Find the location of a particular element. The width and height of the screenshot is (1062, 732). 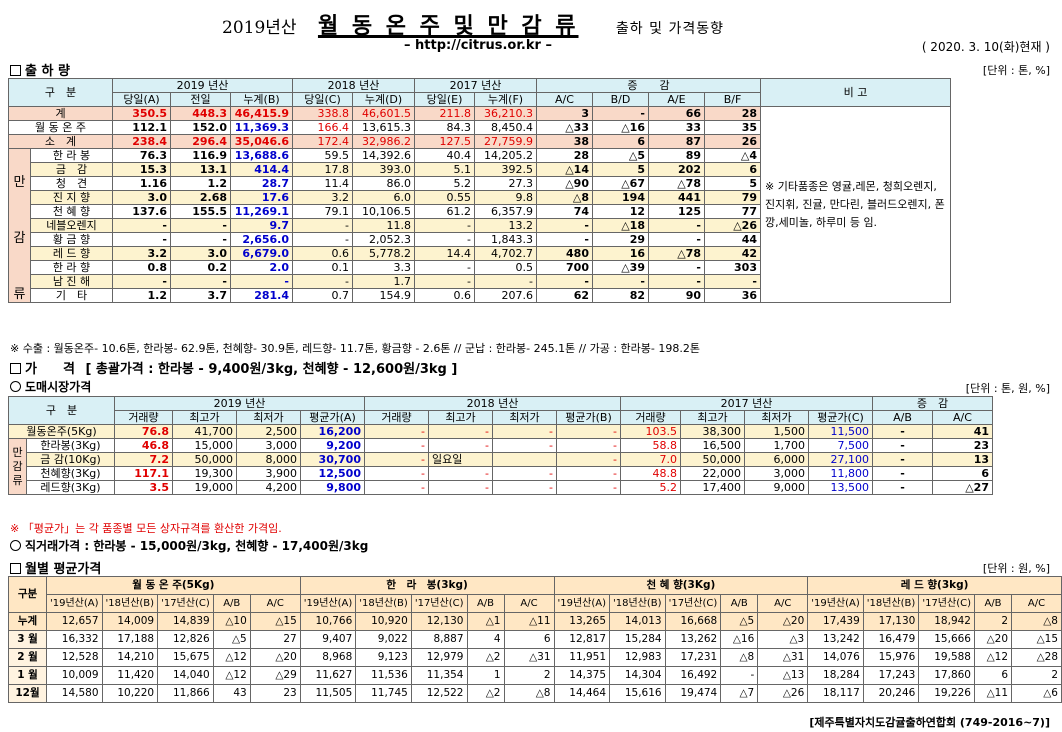

table-cell: 13,615.3 is located at coordinates (383, 127).